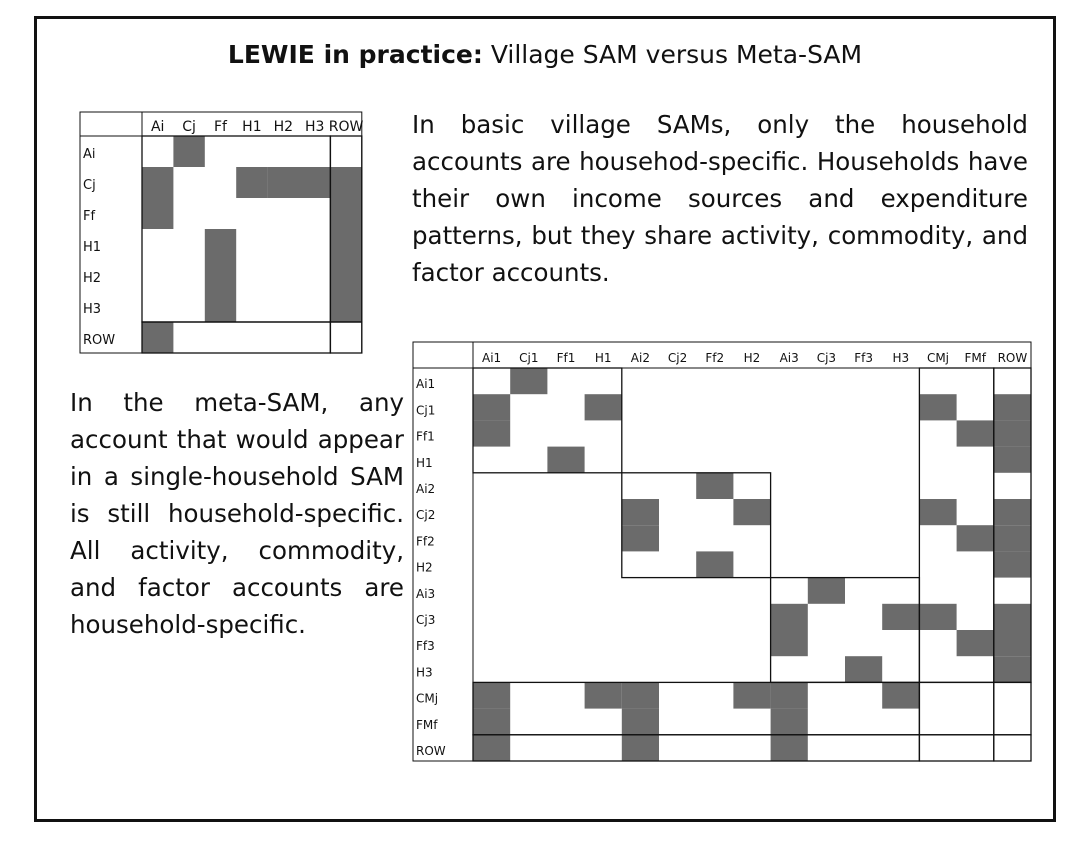 The width and height of the screenshot is (1084, 844). Describe the element at coordinates (603, 407) in the screenshot. I see `meta-cell-rCj1-cH1` at that location.